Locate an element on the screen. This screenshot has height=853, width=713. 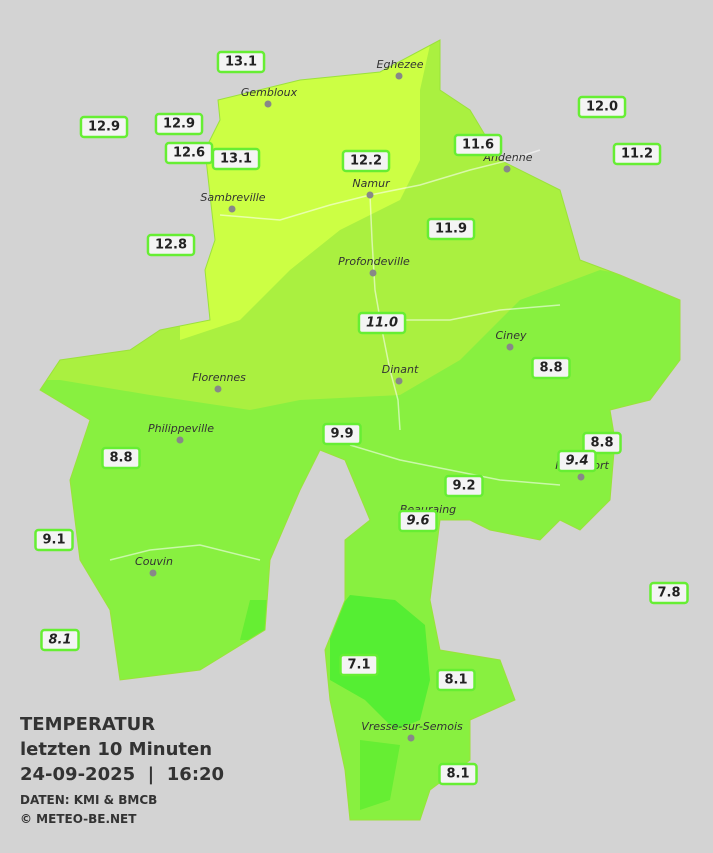
station-value: 7.1 is located at coordinates (358, 665).